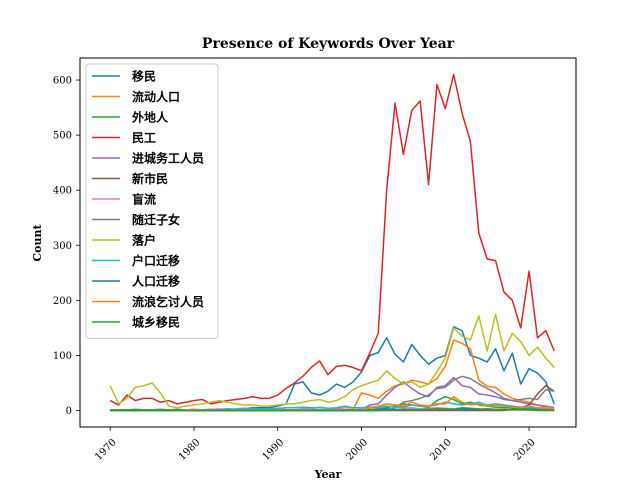 The image size is (640, 480). What do you see at coordinates (62, 301) in the screenshot?
I see `y-tick-label-2: 200` at bounding box center [62, 301].